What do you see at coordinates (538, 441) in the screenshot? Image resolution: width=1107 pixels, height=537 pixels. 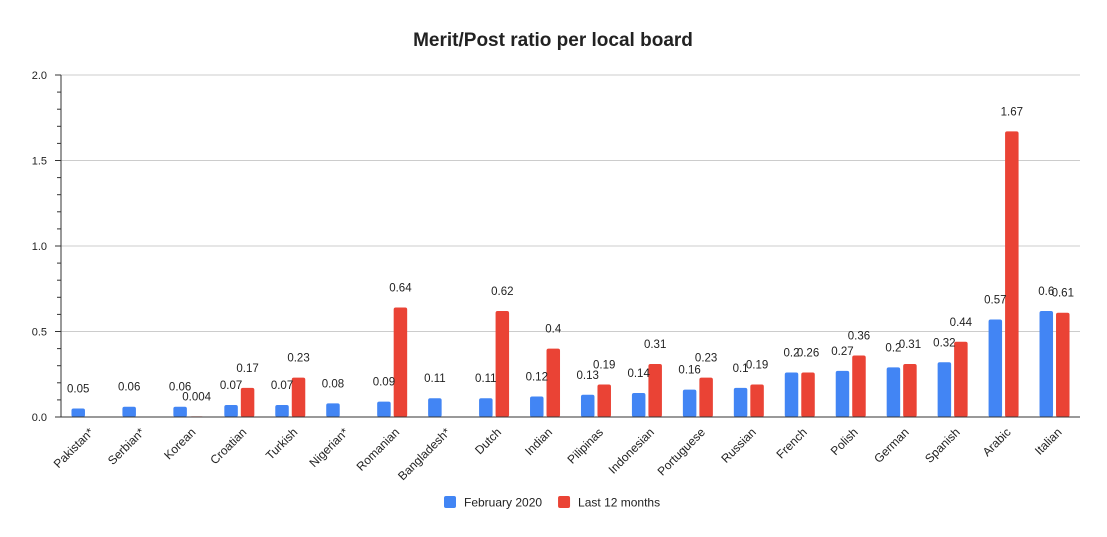 I see `x-tick-label: Indian` at bounding box center [538, 441].